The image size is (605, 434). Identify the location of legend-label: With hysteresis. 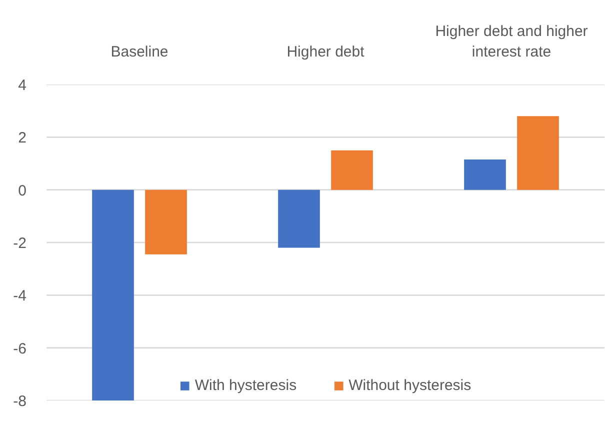
(245, 385).